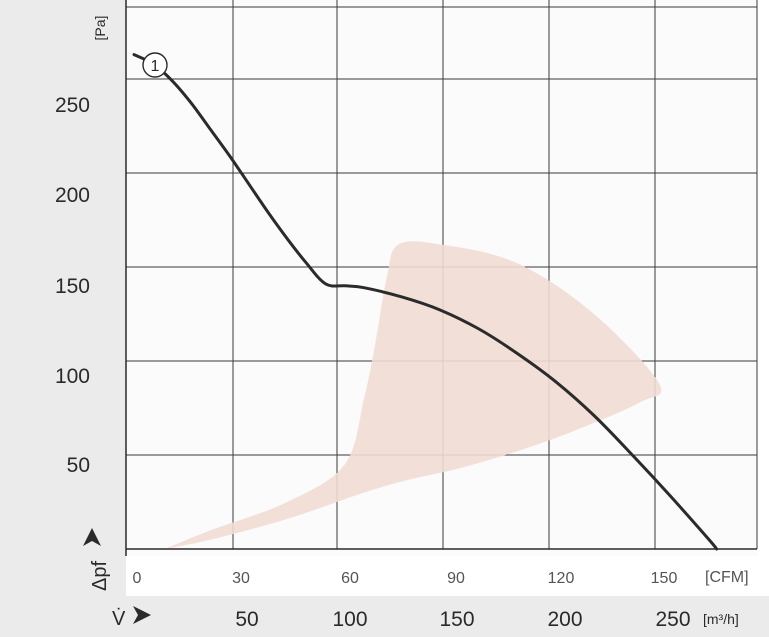 This screenshot has width=769, height=637. What do you see at coordinates (72, 195) in the screenshot?
I see `y-tick-label: 200` at bounding box center [72, 195].